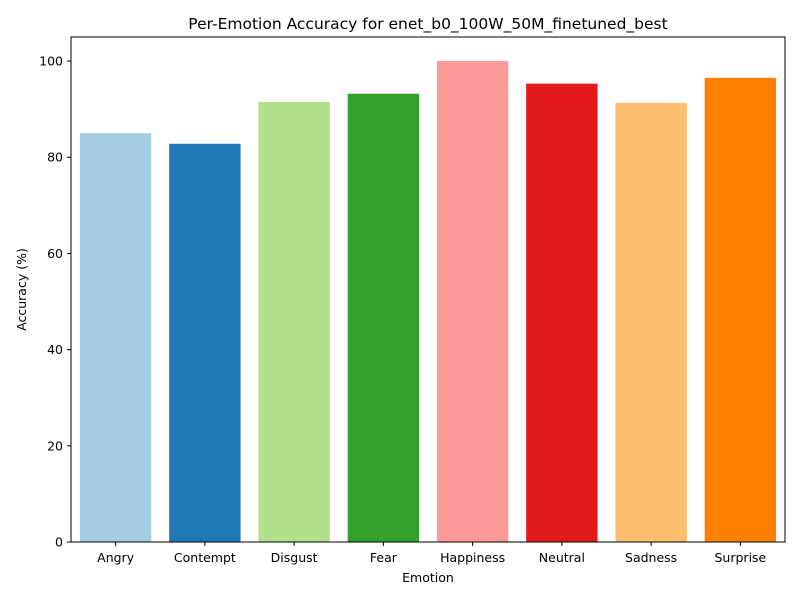  Describe the element at coordinates (116, 557) in the screenshot. I see `x-tick-label: Angry` at that location.